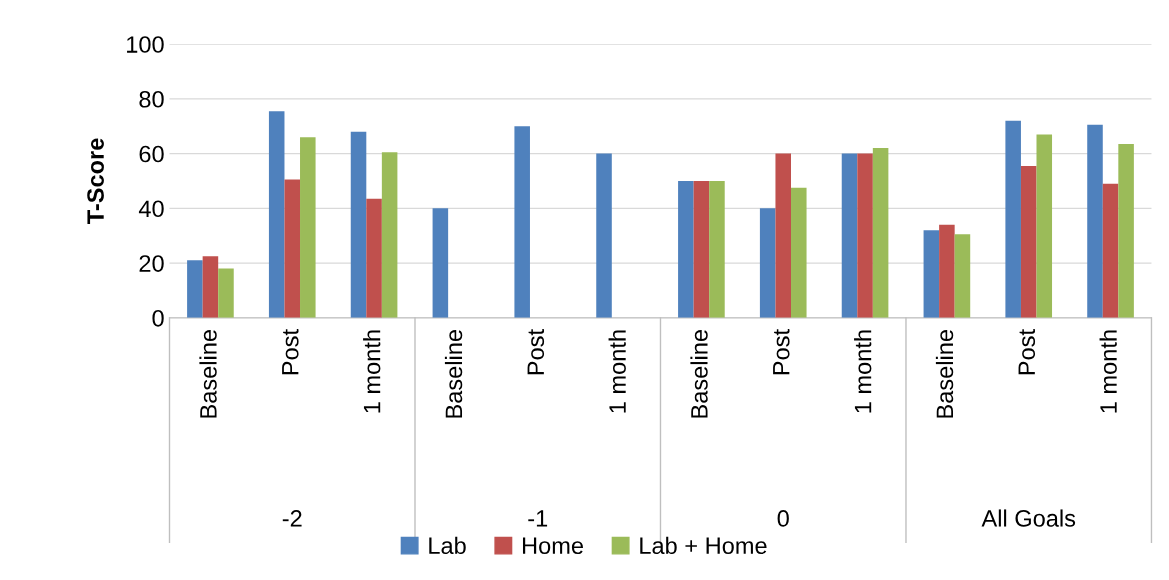  Describe the element at coordinates (447, 545) in the screenshot. I see `legend-label: Lab` at that location.